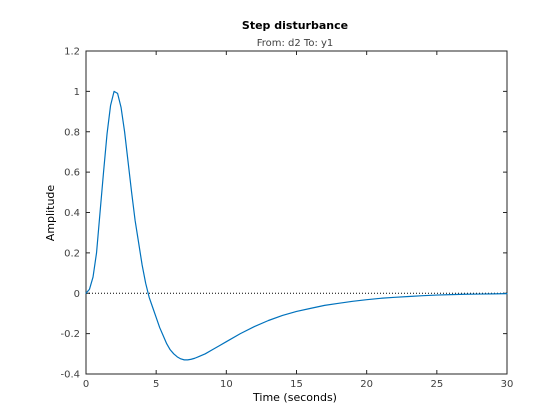  What do you see at coordinates (156, 384) in the screenshot?
I see `x-tick-label: 5` at bounding box center [156, 384].